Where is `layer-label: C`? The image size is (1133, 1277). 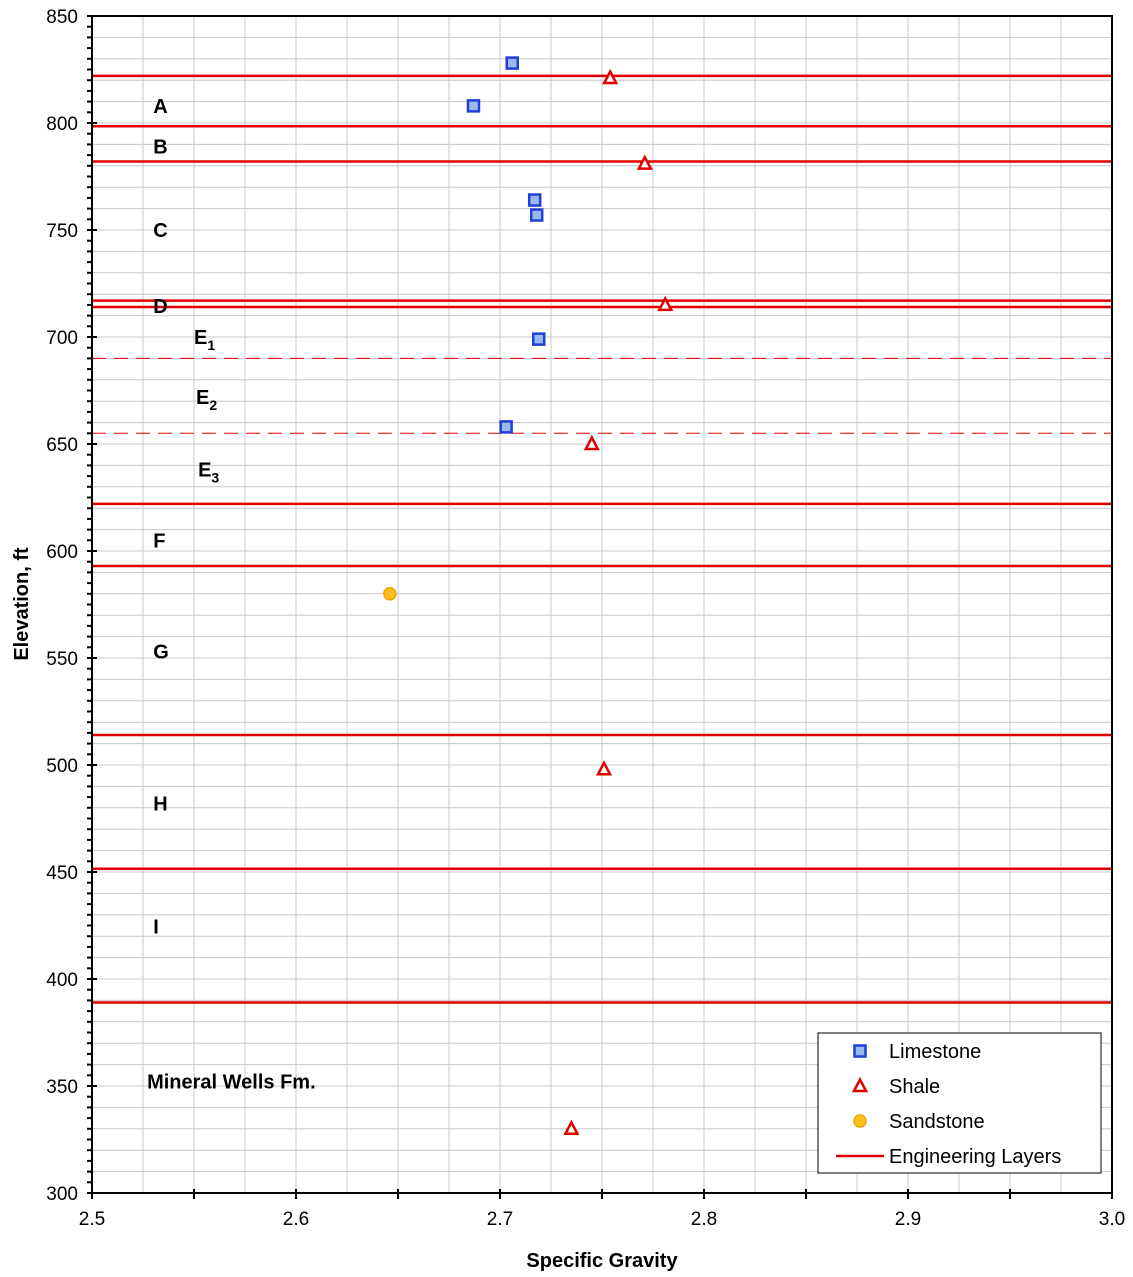 layer-label: C is located at coordinates (160, 231).